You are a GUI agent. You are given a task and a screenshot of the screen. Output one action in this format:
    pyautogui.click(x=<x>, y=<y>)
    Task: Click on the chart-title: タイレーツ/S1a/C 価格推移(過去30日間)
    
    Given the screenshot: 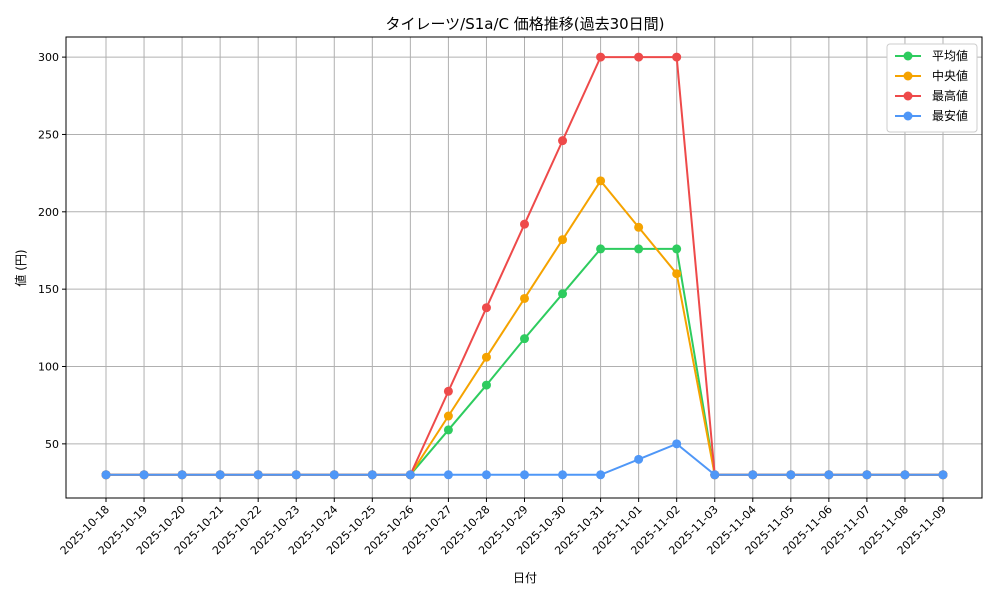 What is the action you would take?
    pyautogui.click(x=524, y=24)
    